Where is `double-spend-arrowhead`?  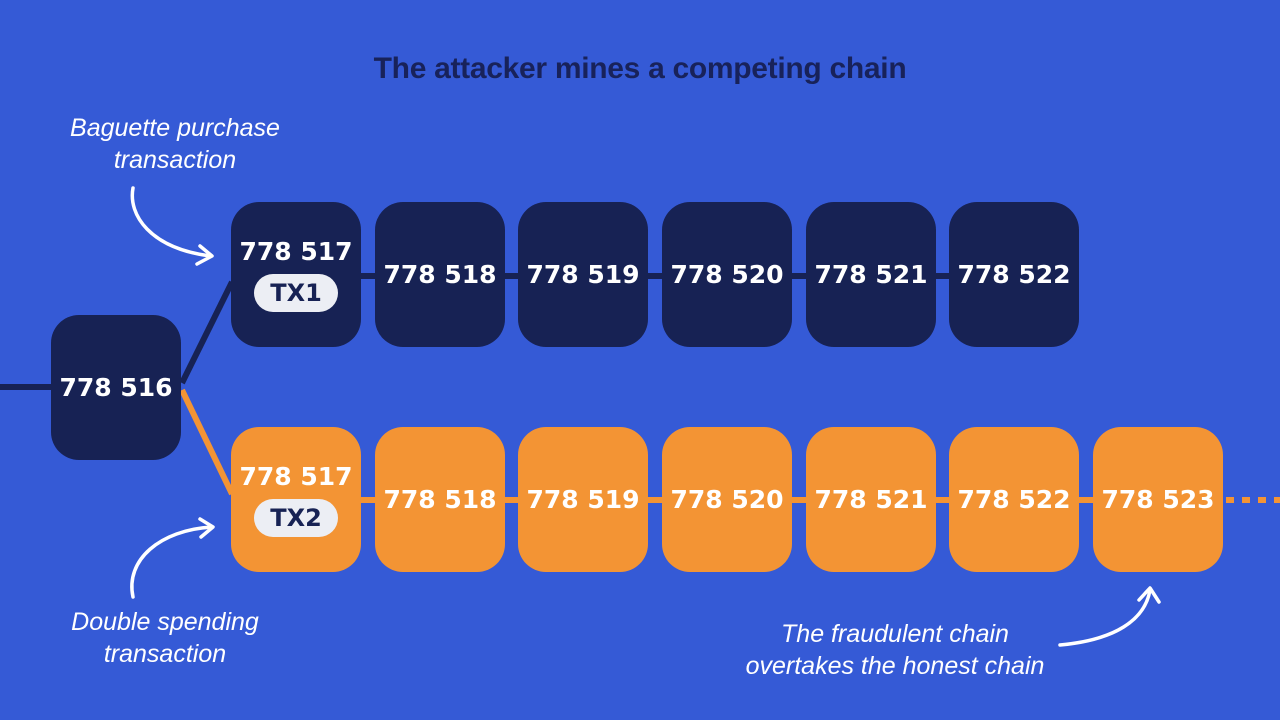
double-spend-arrowhead is located at coordinates (206, 528).